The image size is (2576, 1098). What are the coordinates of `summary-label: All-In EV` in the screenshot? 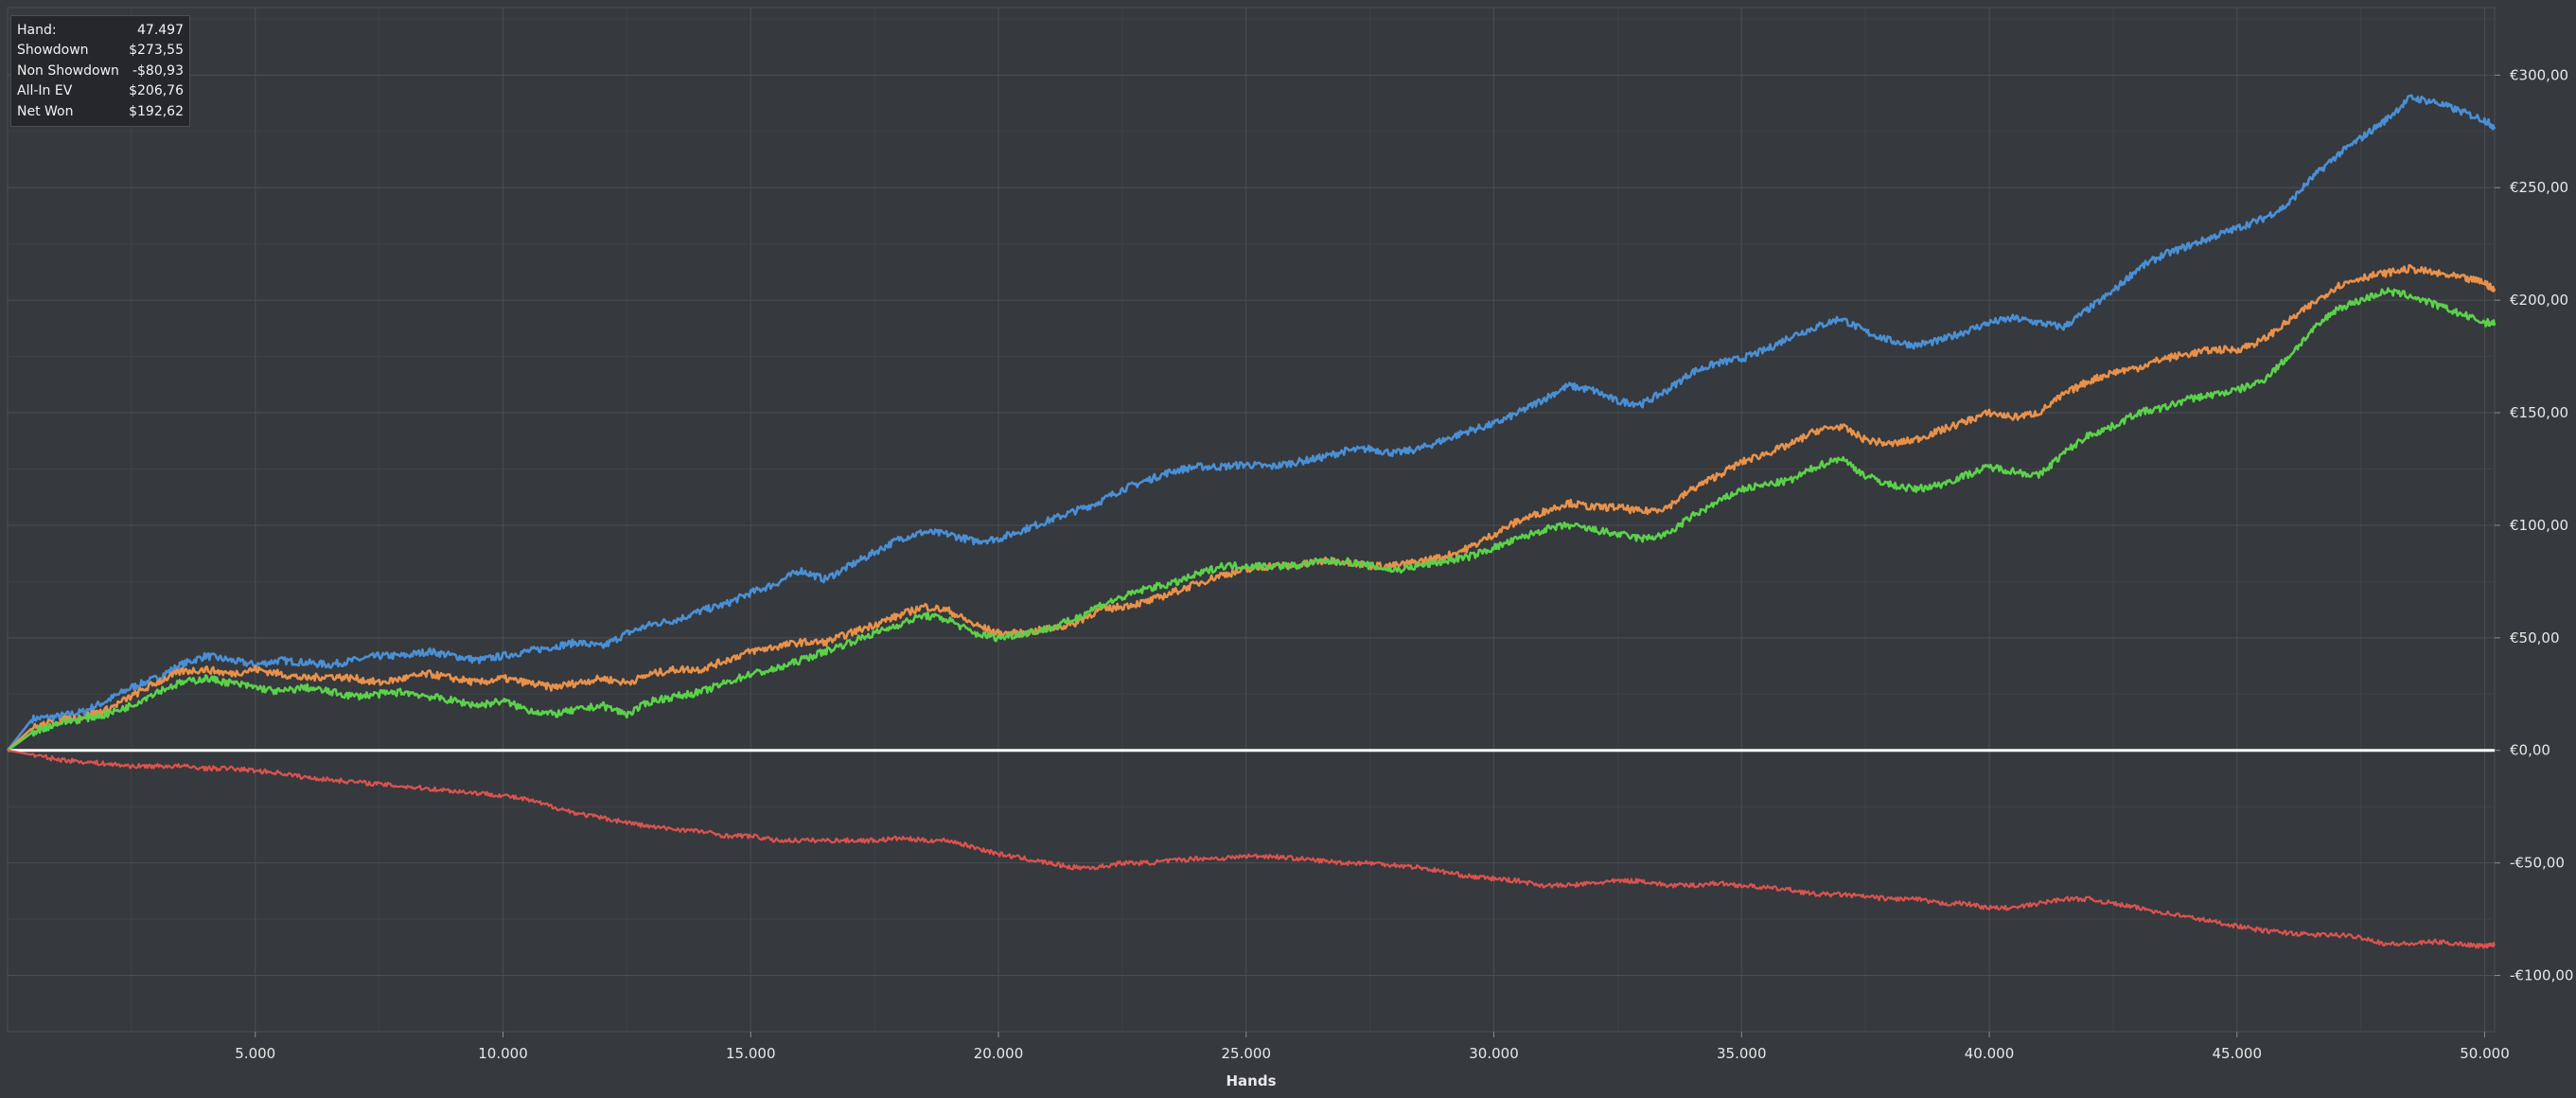 It's located at (45, 91).